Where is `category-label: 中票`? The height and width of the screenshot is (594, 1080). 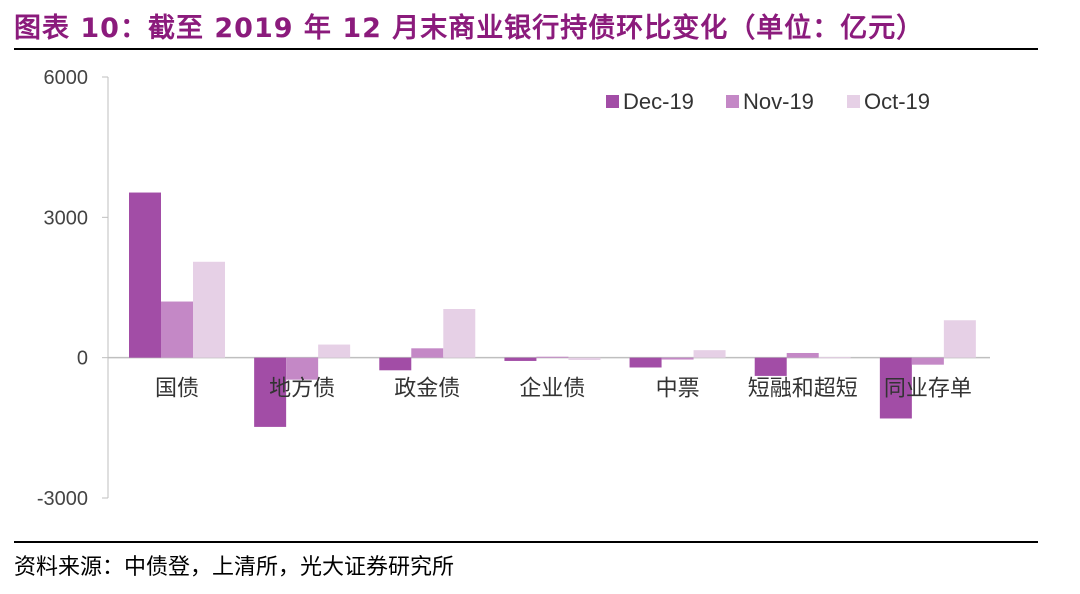 category-label: 中票 is located at coordinates (678, 389).